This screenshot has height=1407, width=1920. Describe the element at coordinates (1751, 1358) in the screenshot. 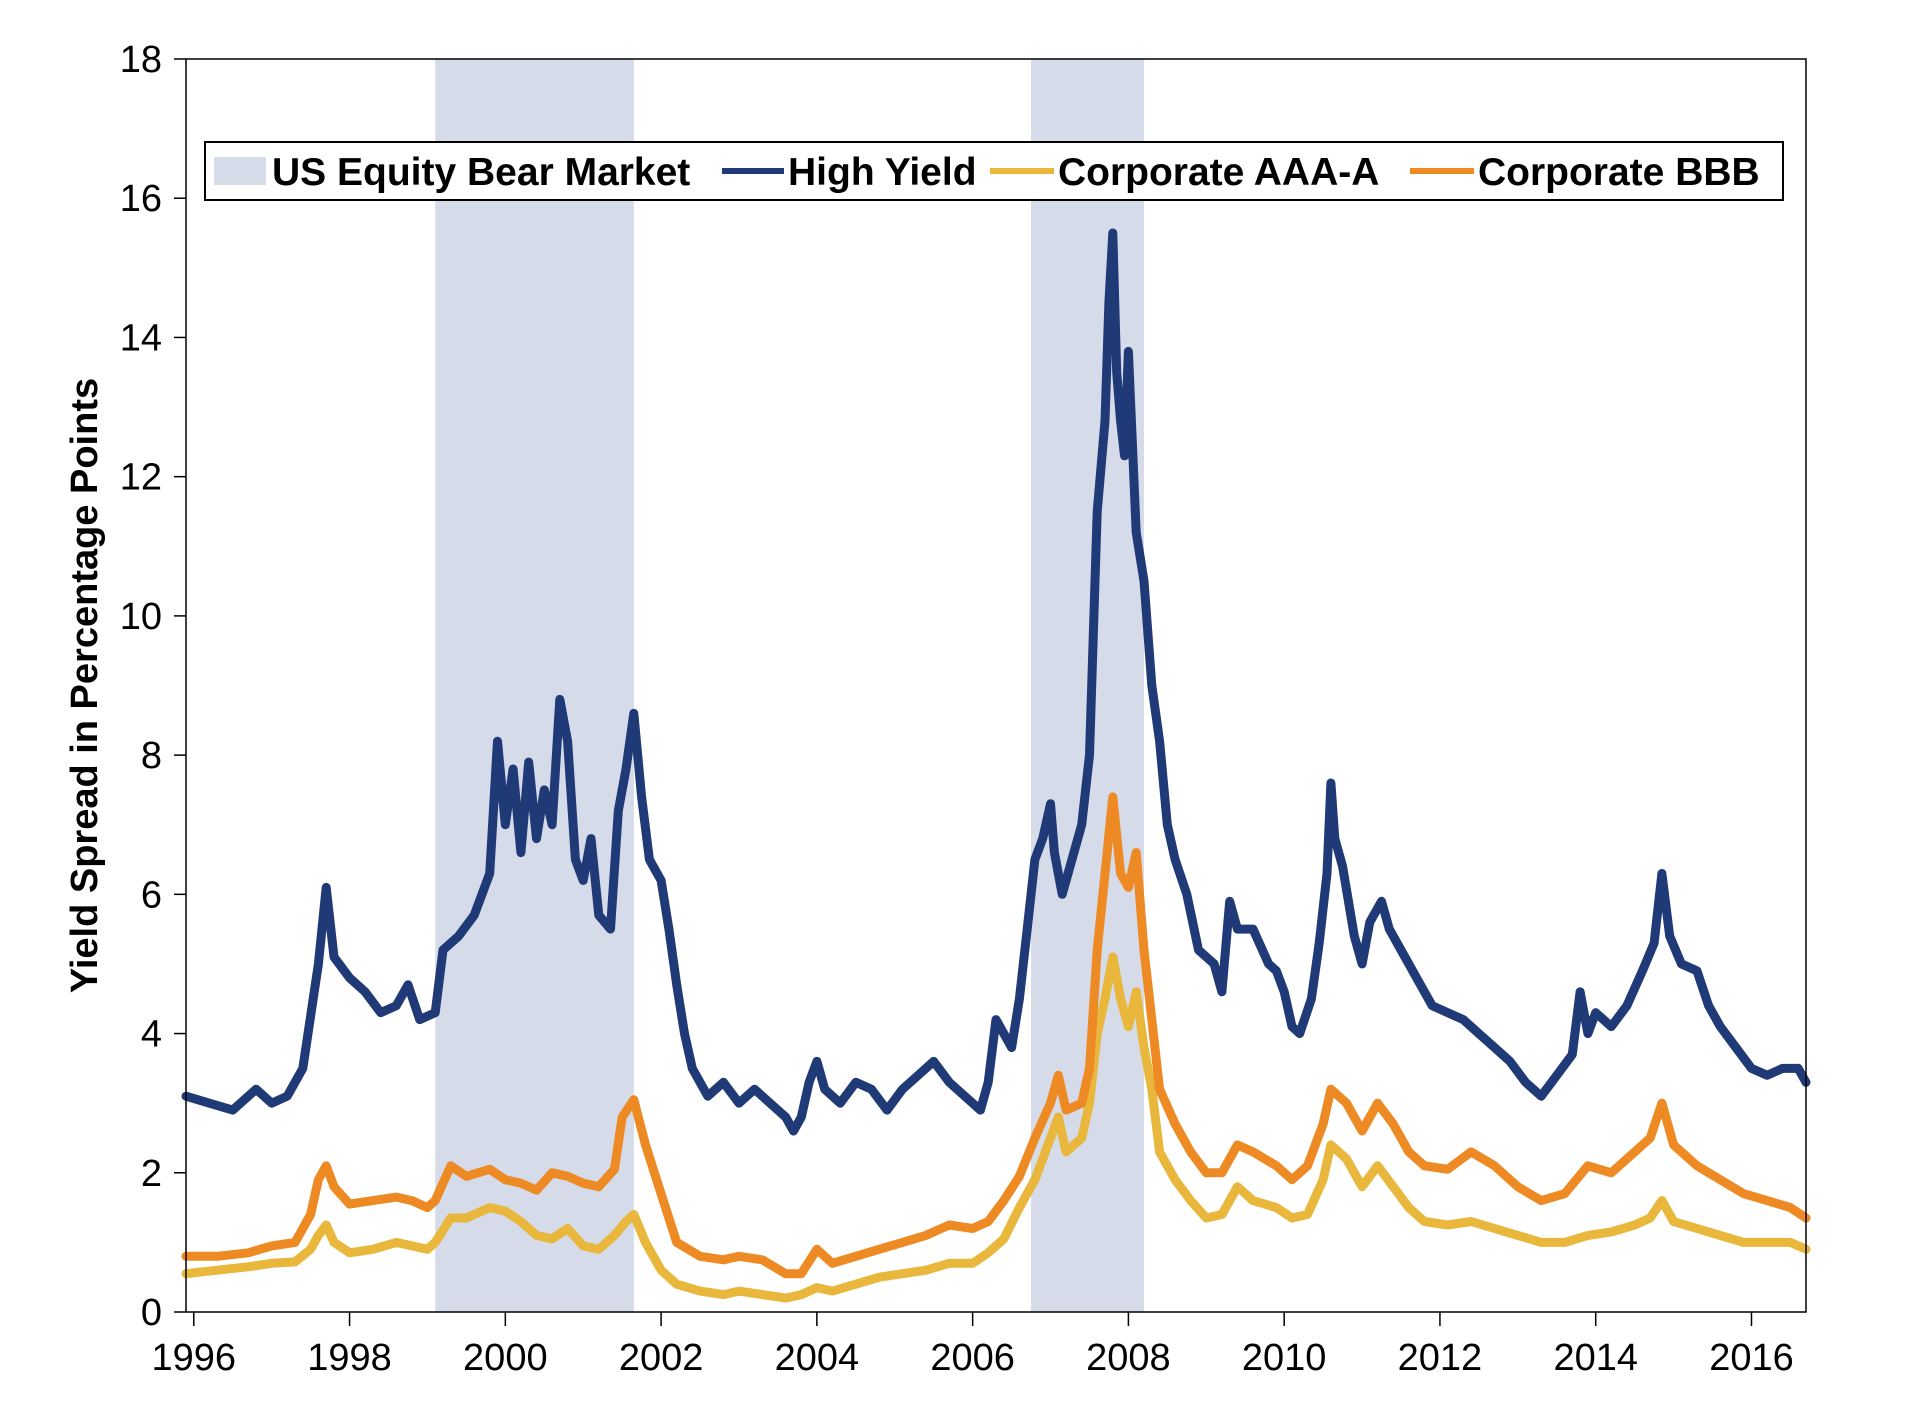

I see `x-tick-label-10: 2016` at that location.